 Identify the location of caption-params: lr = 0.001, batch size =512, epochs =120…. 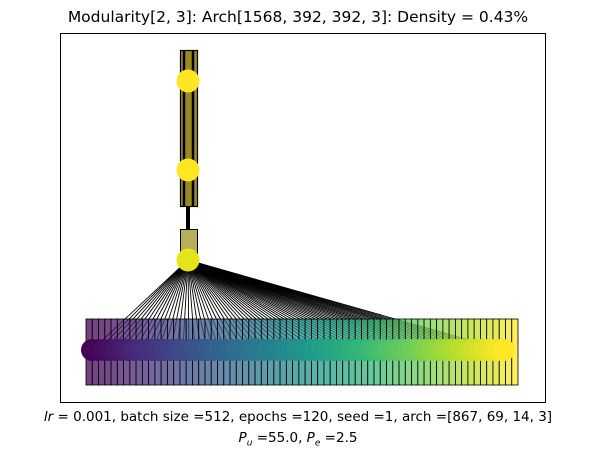
(298, 417).